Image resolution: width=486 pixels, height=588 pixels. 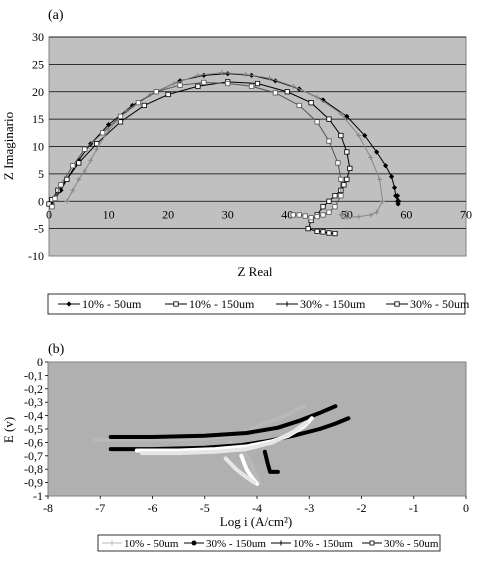 I want to click on chart-a-legend, so click(x=256, y=304).